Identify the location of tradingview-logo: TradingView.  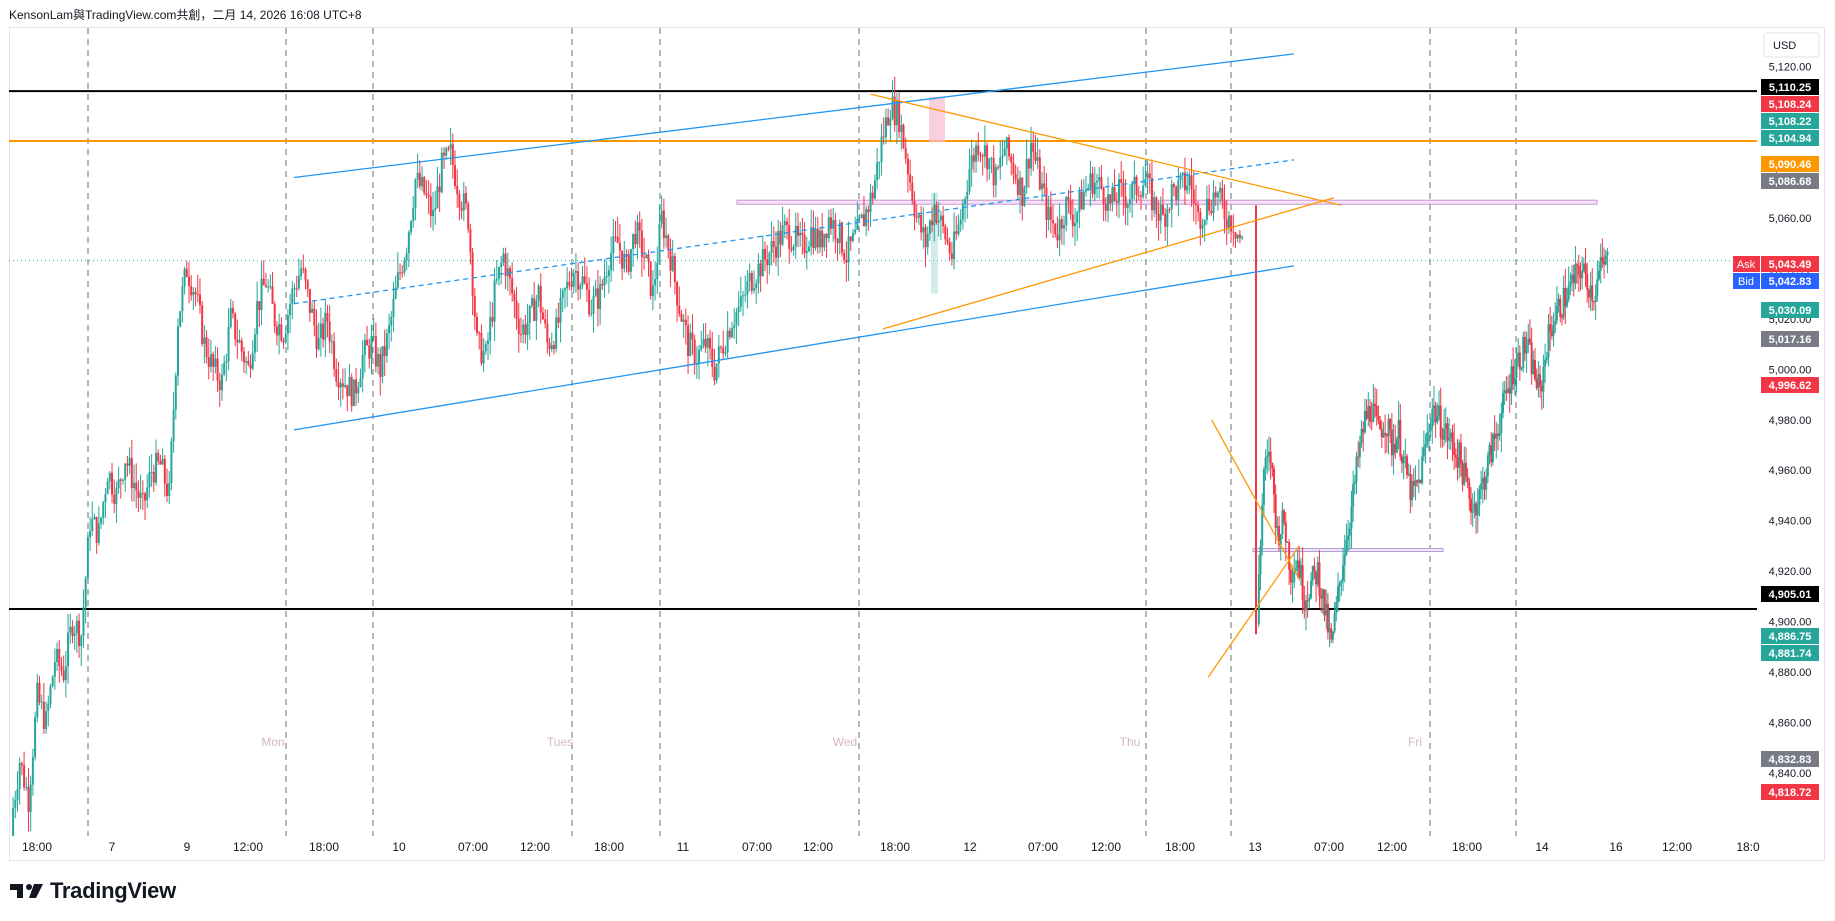
(93, 891).